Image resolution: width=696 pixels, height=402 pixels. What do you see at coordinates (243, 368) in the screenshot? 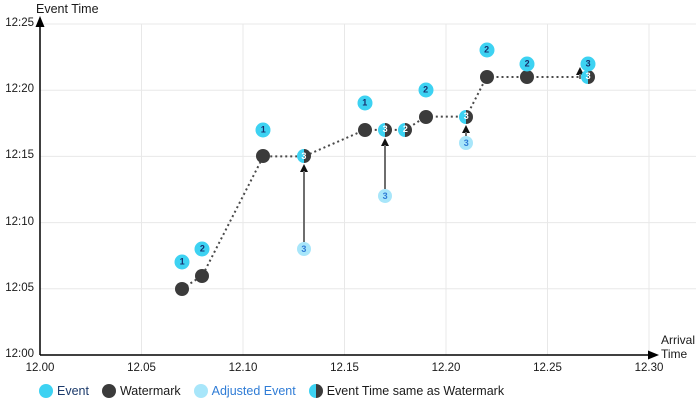
I see `x-tick-label: 12.10` at bounding box center [243, 368].